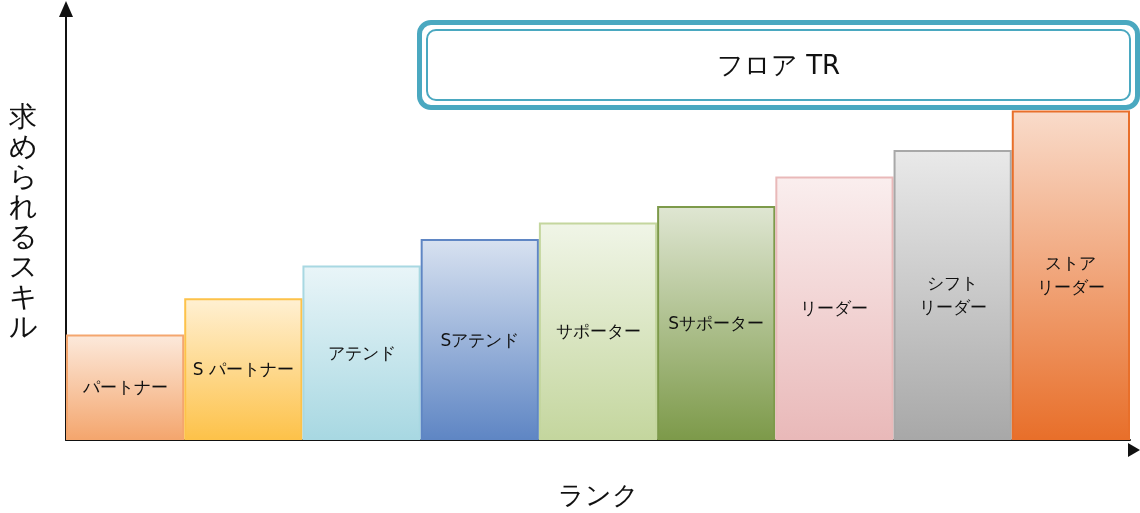  I want to click on y-axis-title: 求められるスキル, so click(23, 221).